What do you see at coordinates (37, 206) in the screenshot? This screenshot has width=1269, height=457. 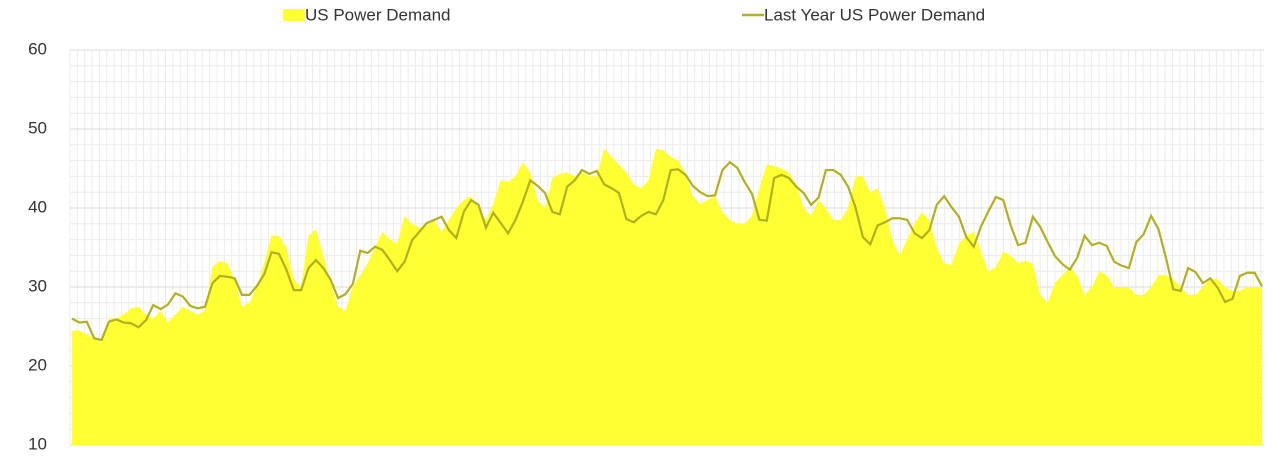 I see `y-tick-label: 40` at bounding box center [37, 206].